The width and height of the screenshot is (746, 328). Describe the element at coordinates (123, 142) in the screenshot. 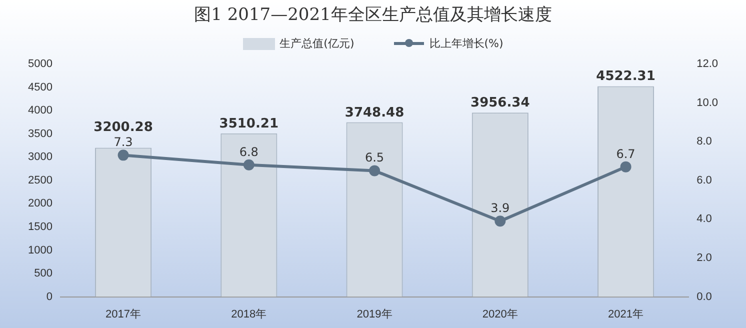

I see `data-label: 7.3` at that location.